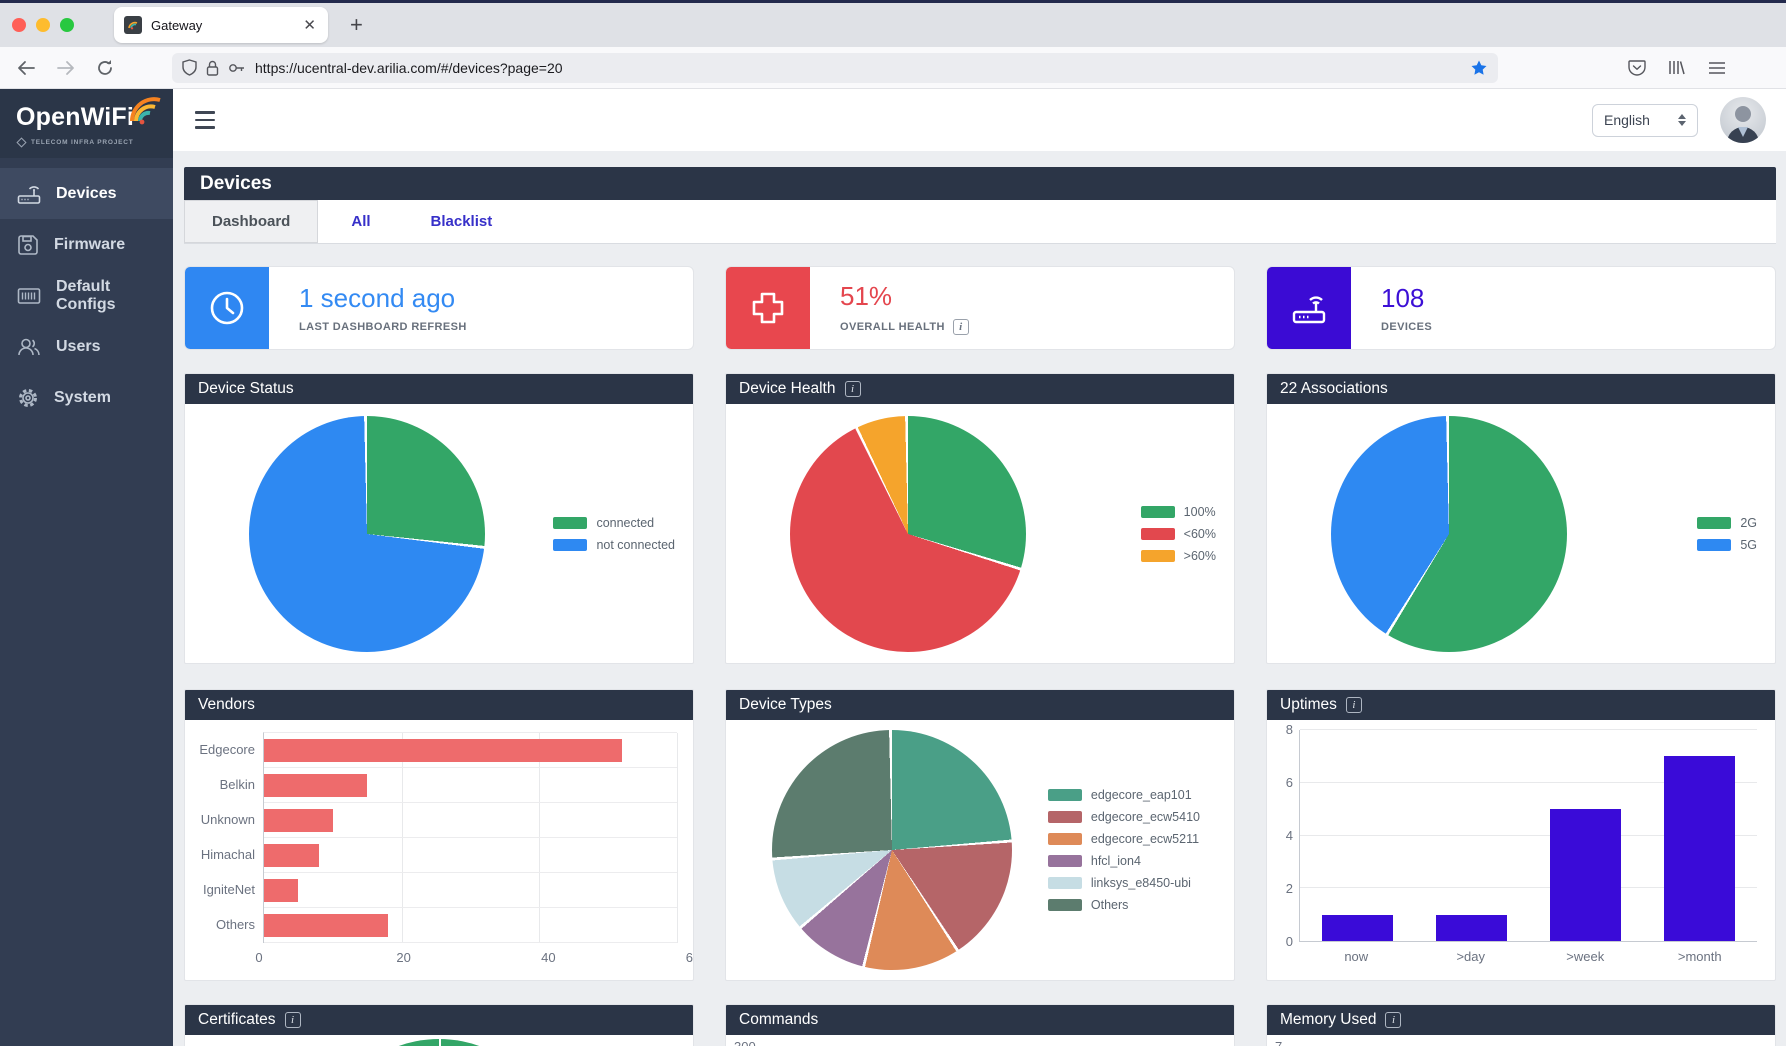 This screenshot has height=1046, width=1786. I want to click on device-health-card: Device Health i 100% <60% >60%, so click(980, 518).